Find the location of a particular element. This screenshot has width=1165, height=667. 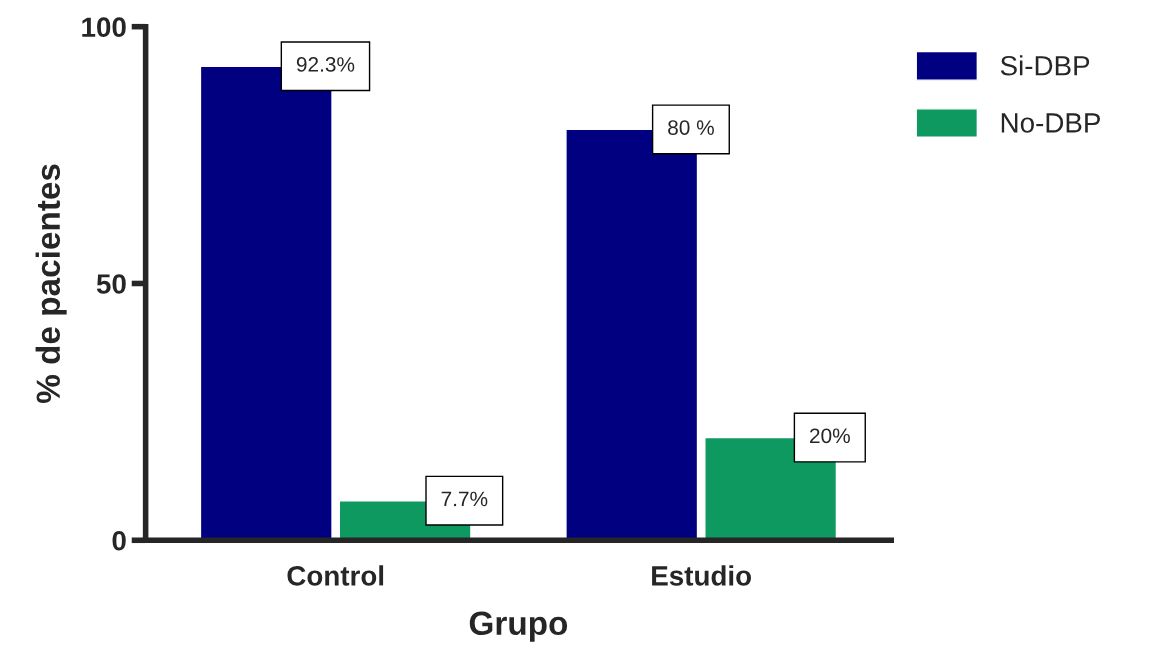

data-label: 7.7% is located at coordinates (464, 499).